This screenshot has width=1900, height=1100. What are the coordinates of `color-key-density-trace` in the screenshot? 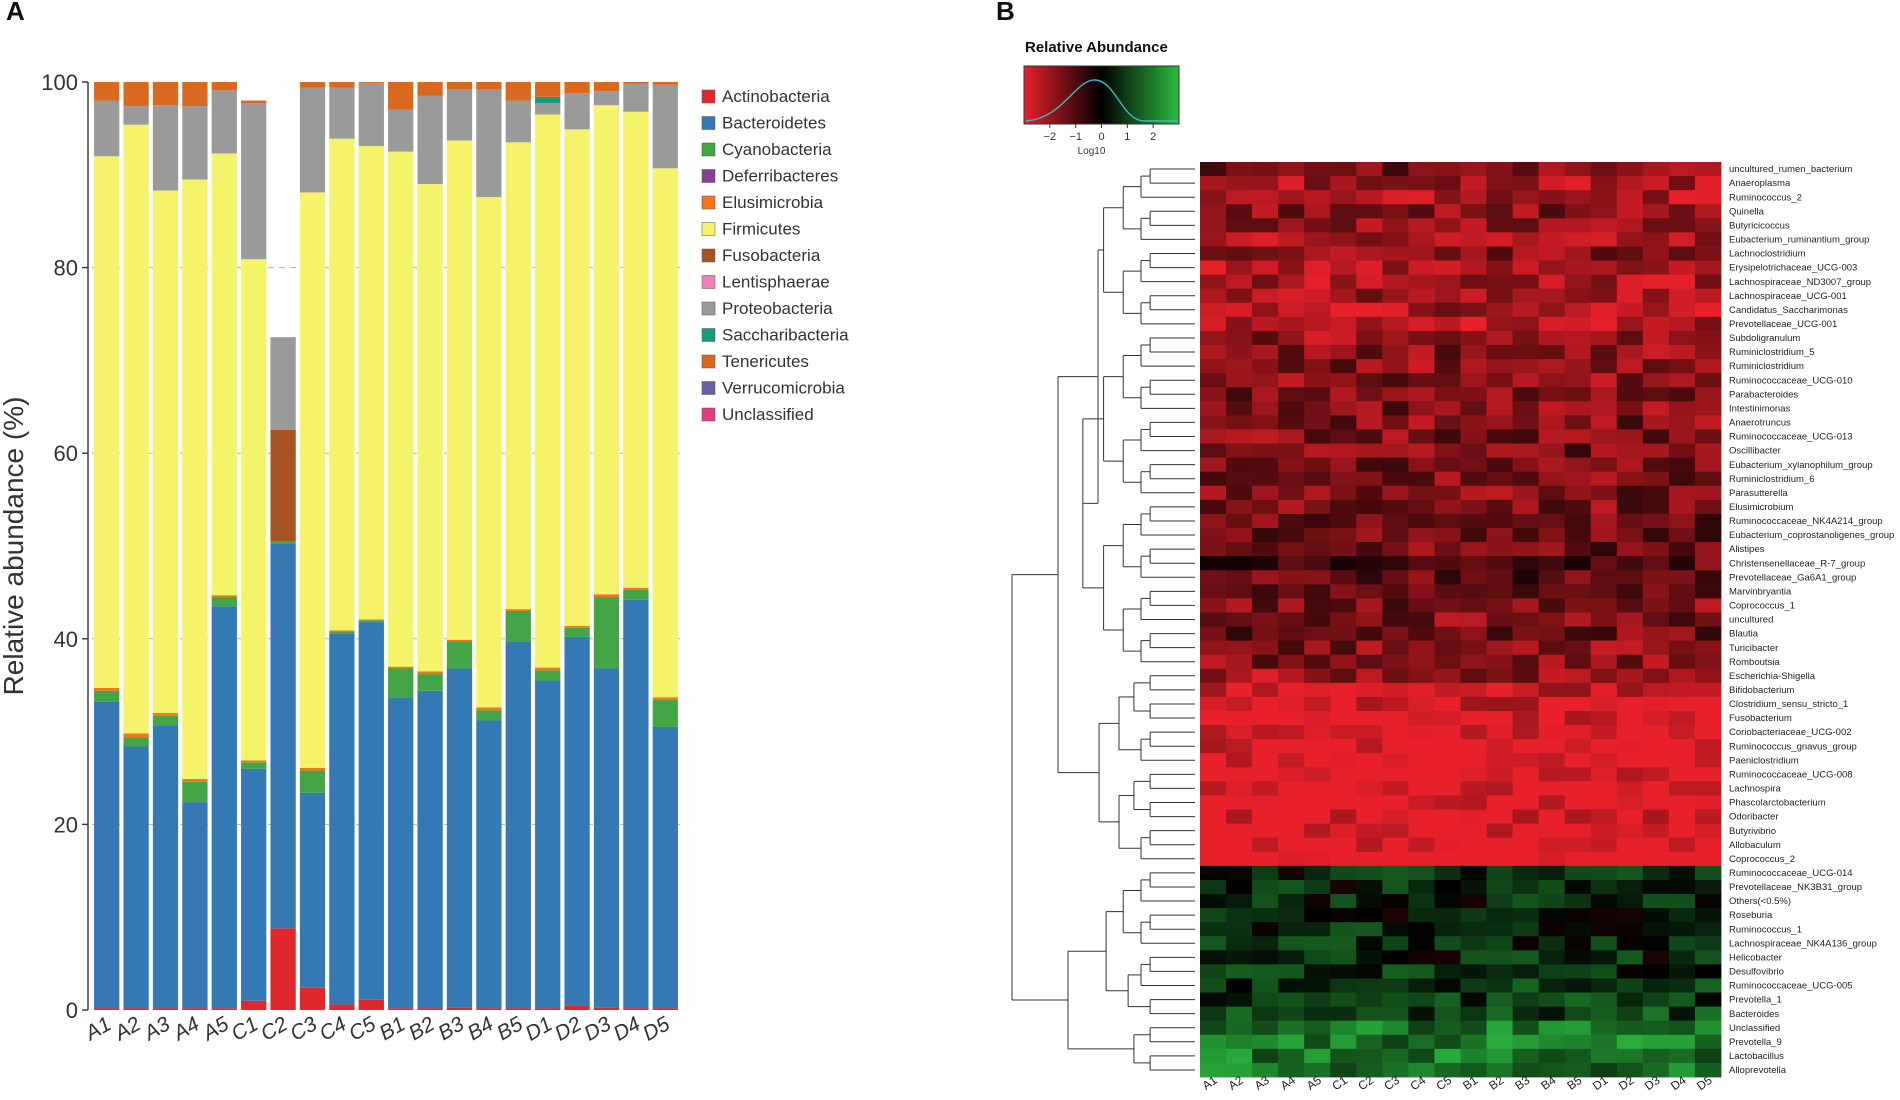 It's located at (1101, 100).